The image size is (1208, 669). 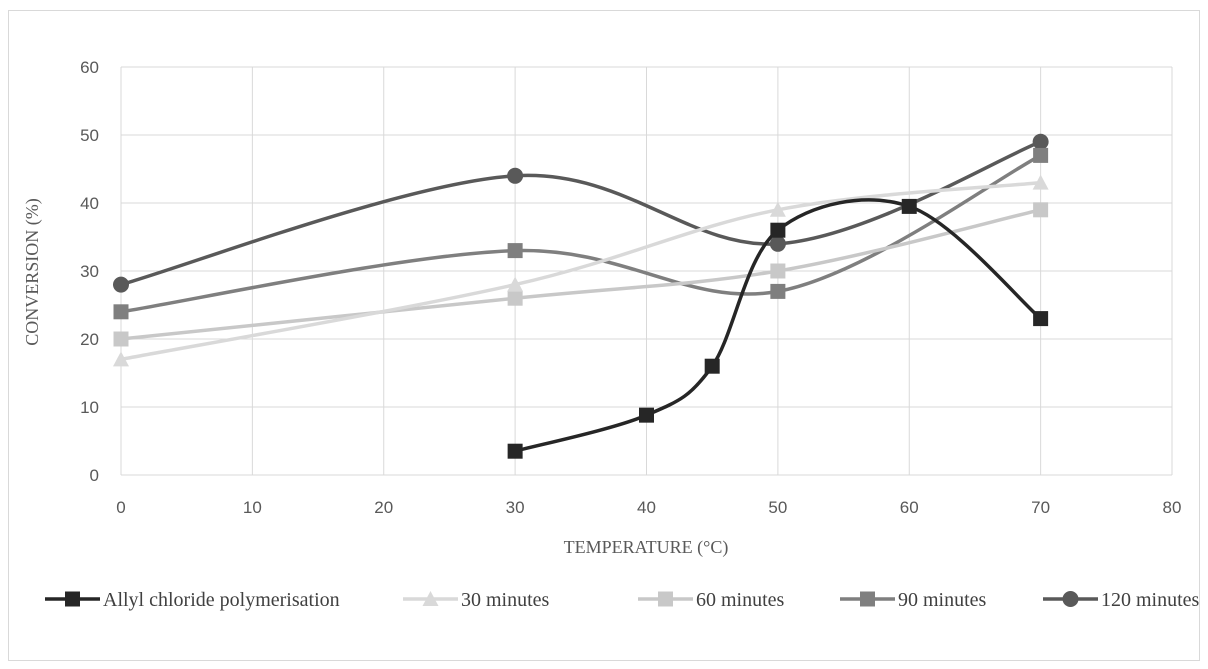 I want to click on legend-marker-30-minutes, so click(x=430, y=598).